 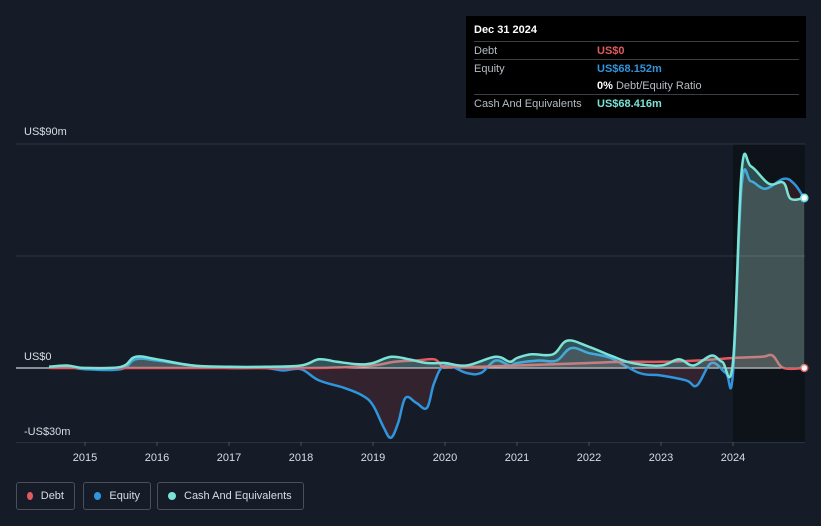 What do you see at coordinates (629, 103) in the screenshot?
I see `tooltip-cash-value: US$68.416m` at bounding box center [629, 103].